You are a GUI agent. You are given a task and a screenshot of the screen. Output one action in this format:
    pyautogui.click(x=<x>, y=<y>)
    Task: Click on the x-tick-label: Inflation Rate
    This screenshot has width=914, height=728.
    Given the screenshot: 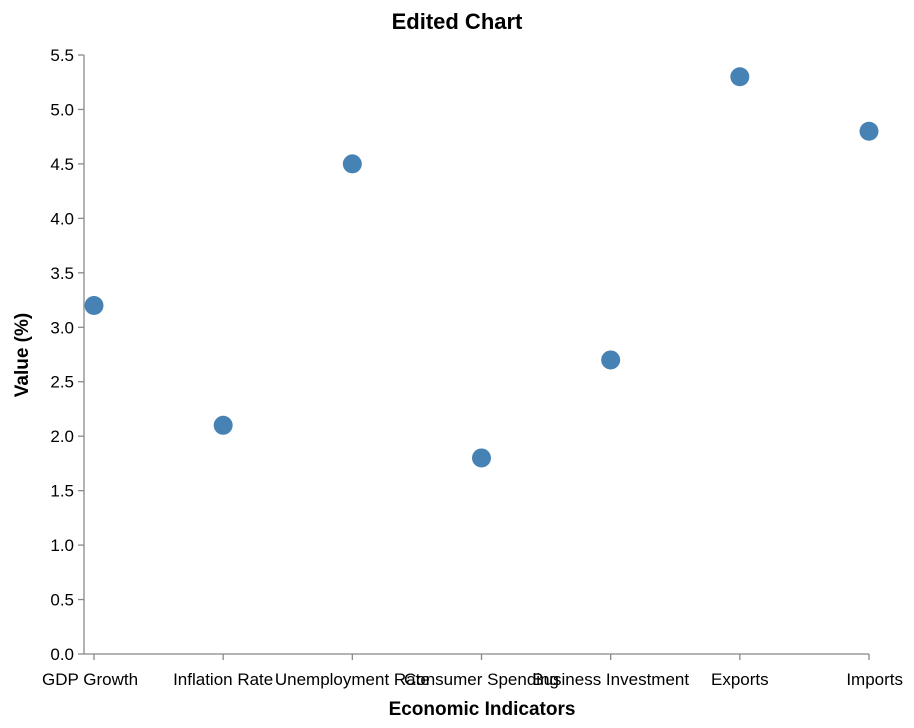 What is the action you would take?
    pyautogui.click(x=223, y=679)
    